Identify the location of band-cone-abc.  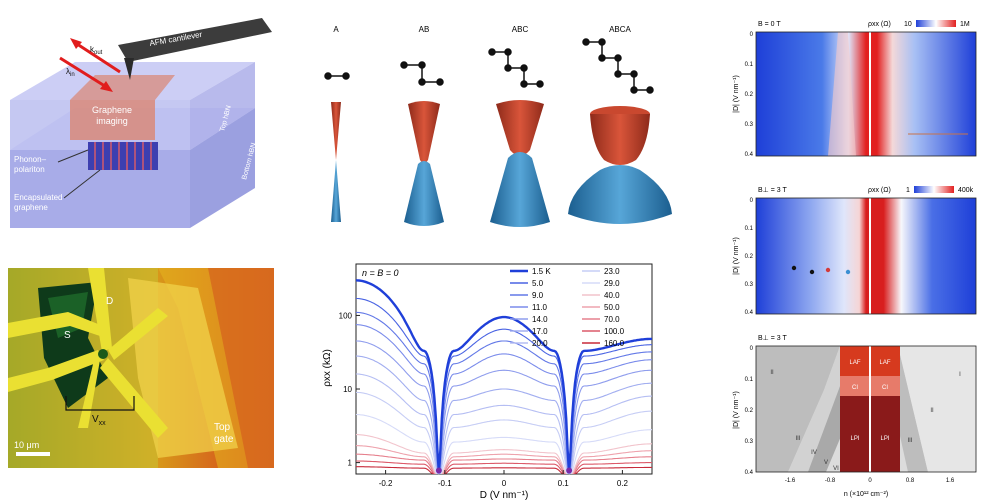
(520, 163).